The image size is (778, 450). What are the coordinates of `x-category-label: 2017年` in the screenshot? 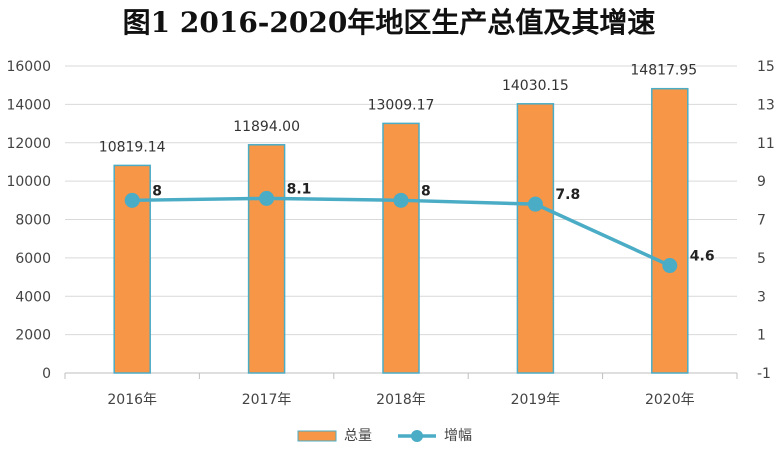 It's located at (267, 400).